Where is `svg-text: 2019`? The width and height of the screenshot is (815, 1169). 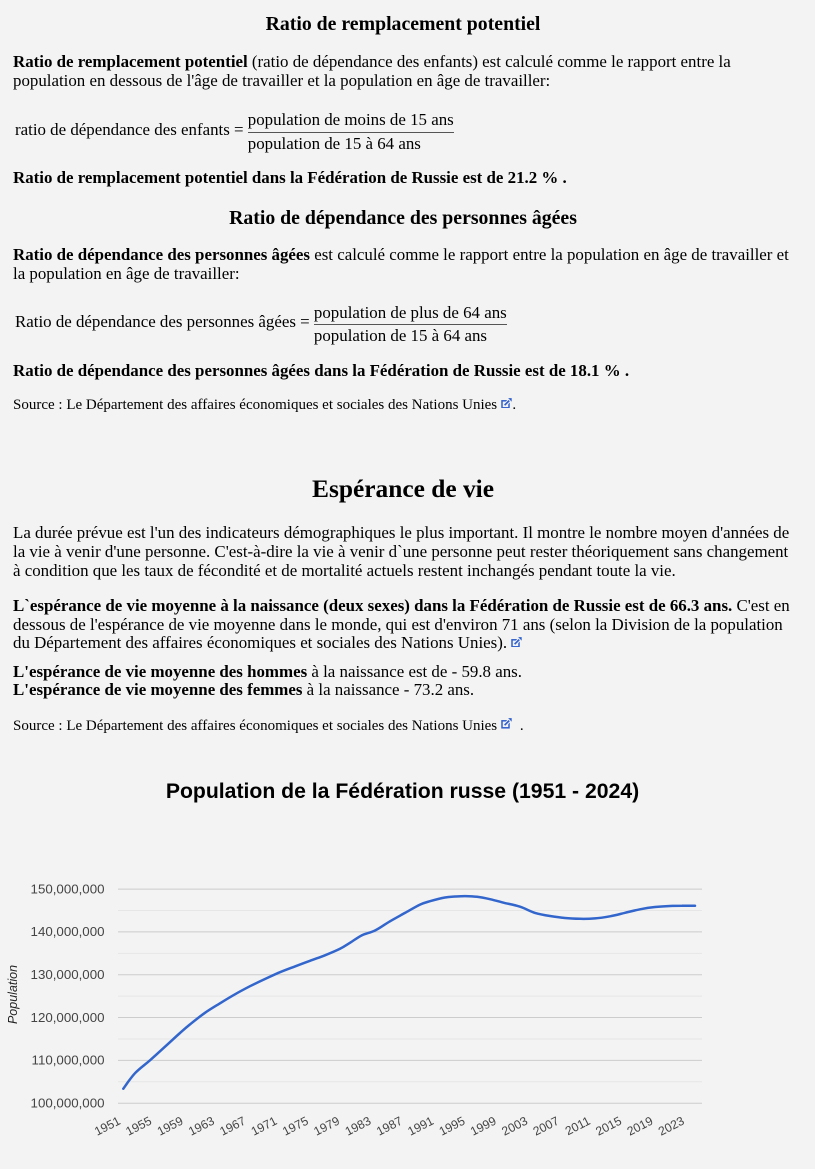 svg-text: 2019 is located at coordinates (640, 1125).